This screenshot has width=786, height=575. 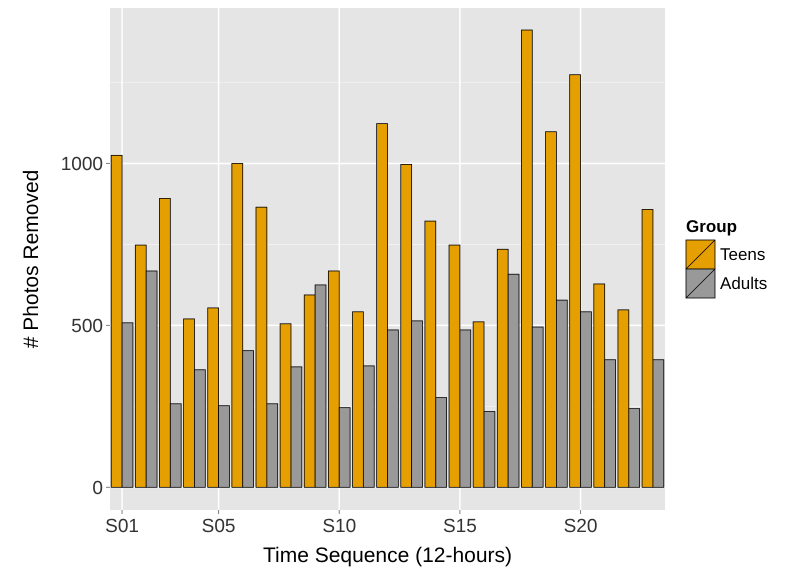 What do you see at coordinates (219, 526) in the screenshot?
I see `x-tick-label: S05` at bounding box center [219, 526].